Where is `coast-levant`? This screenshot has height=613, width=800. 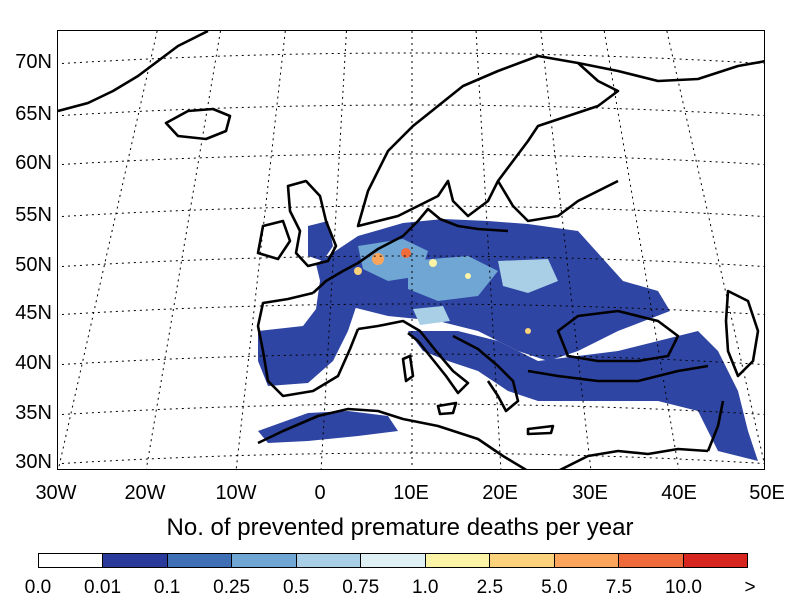
coast-levant is located at coordinates (715, 426).